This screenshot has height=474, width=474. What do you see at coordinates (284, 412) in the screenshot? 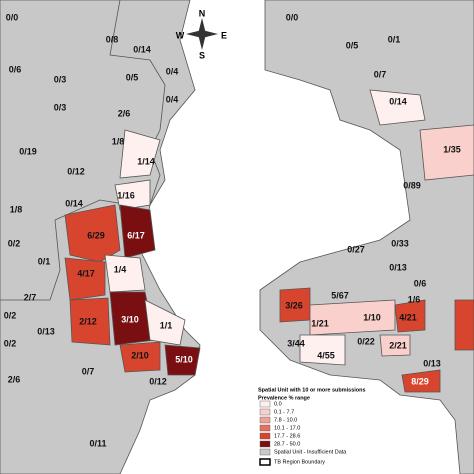
I see `legend-label: 0.1 - 7.7` at bounding box center [284, 412].